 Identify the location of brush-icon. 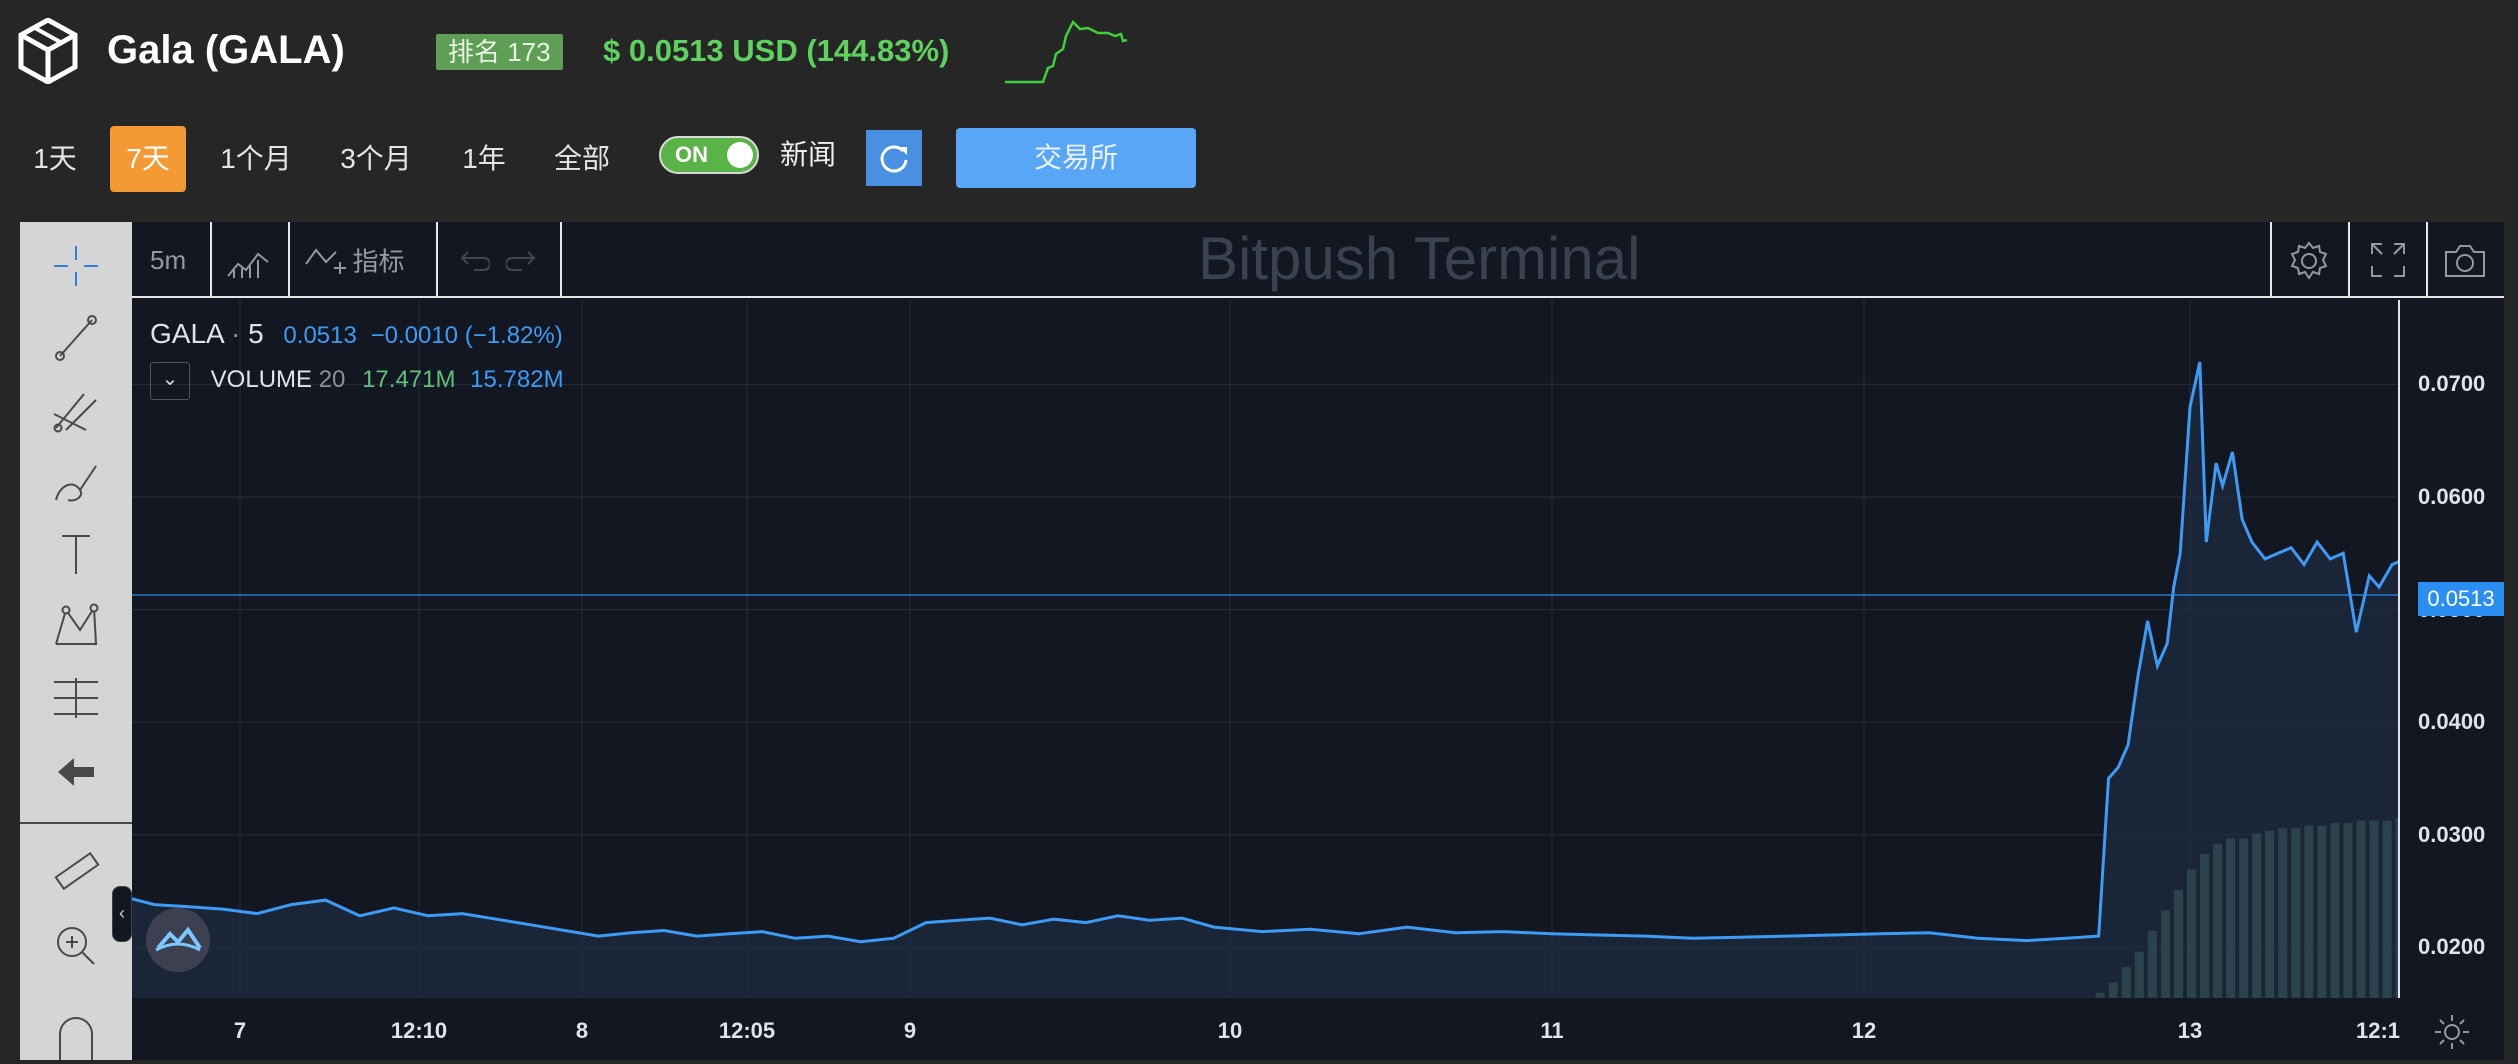
(76, 482).